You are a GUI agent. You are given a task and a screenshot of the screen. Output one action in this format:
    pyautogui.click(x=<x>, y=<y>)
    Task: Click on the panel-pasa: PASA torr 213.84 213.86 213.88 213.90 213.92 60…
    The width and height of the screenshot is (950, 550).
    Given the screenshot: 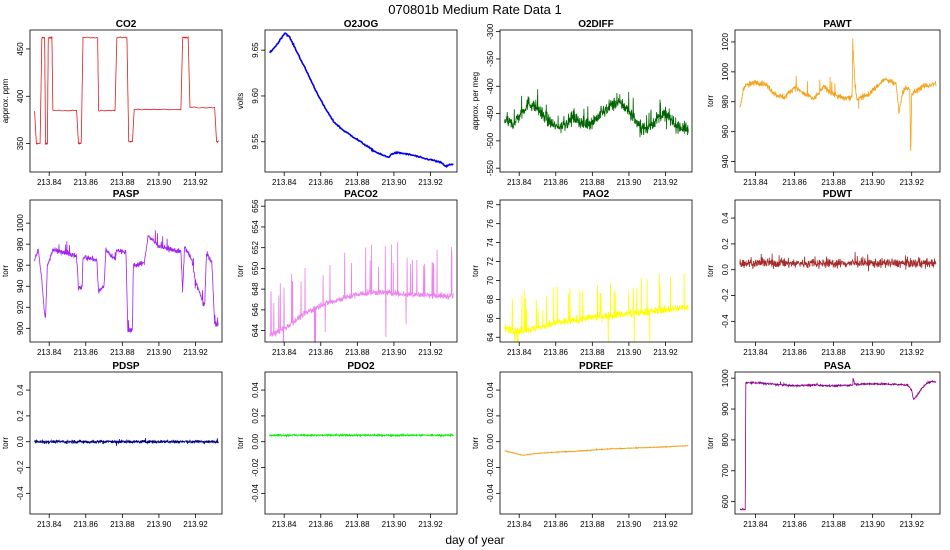 What is the action you would take?
    pyautogui.click(x=823, y=445)
    